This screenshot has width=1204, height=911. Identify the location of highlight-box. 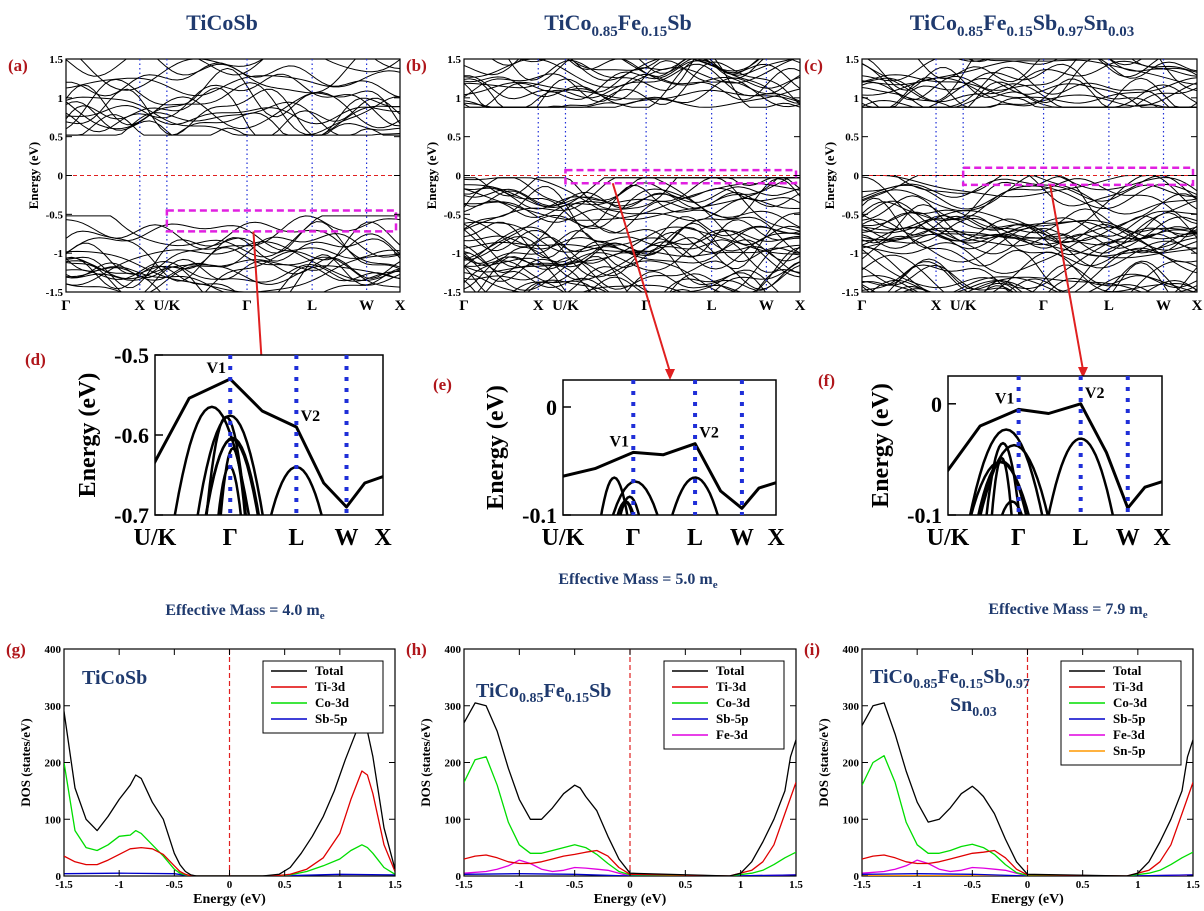
(281, 221).